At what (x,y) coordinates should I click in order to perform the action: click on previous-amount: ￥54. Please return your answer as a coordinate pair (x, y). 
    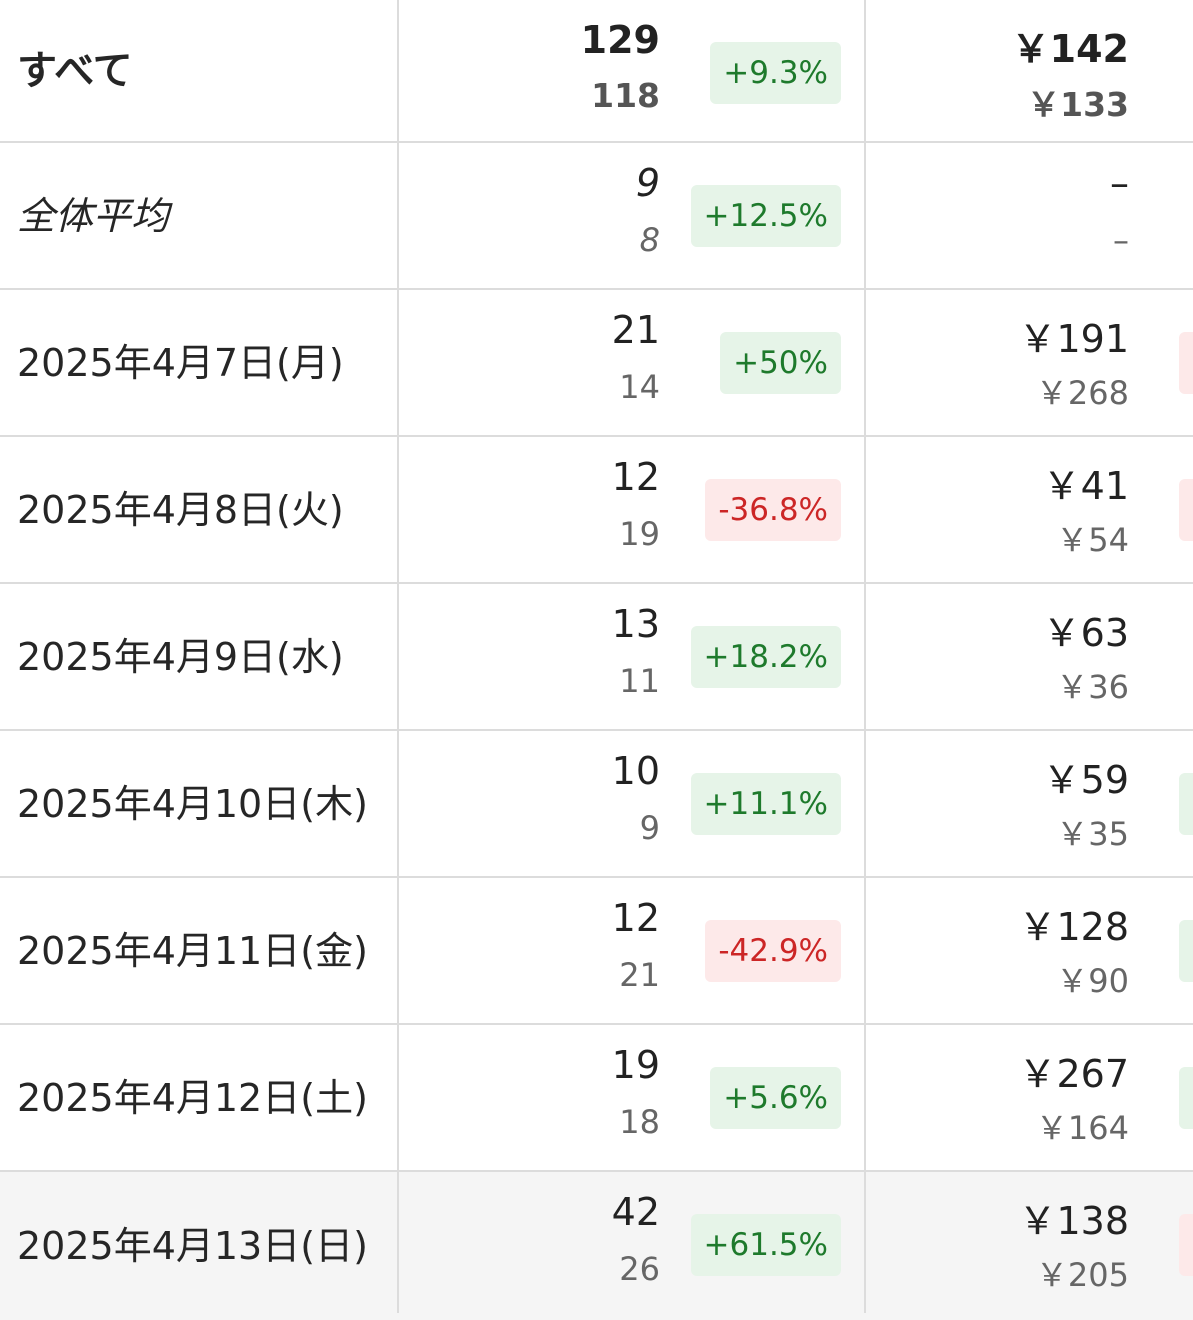
    Looking at the image, I should click on (1092, 540).